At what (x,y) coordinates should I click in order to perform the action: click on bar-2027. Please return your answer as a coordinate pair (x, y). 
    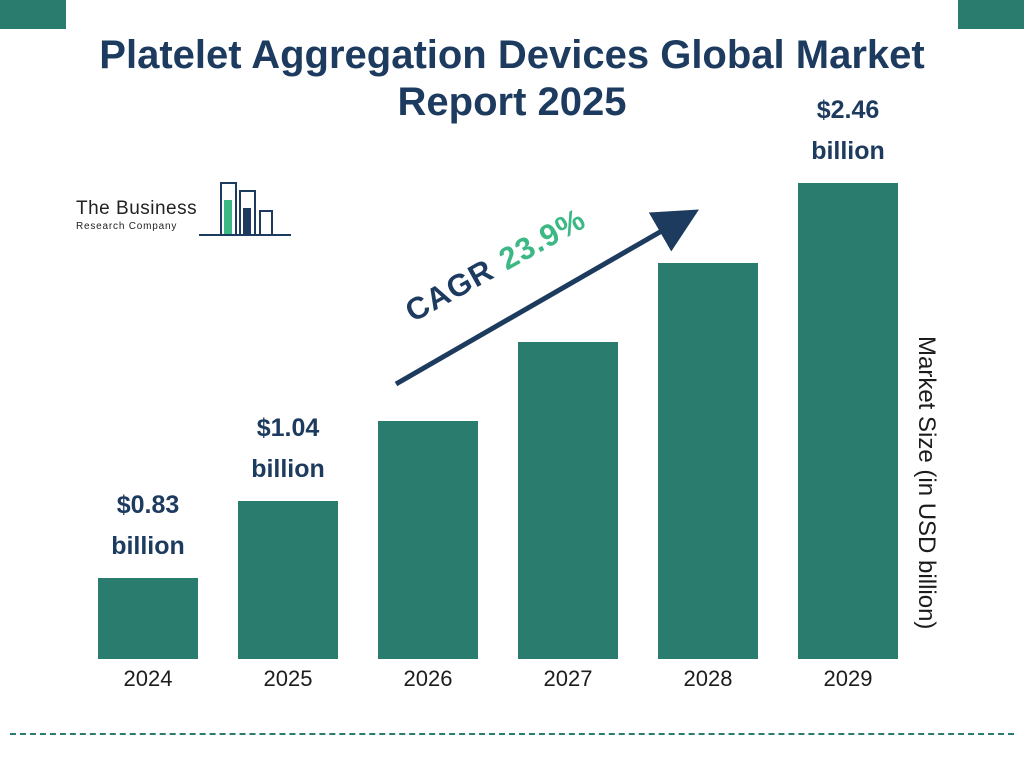
    Looking at the image, I should click on (568, 500).